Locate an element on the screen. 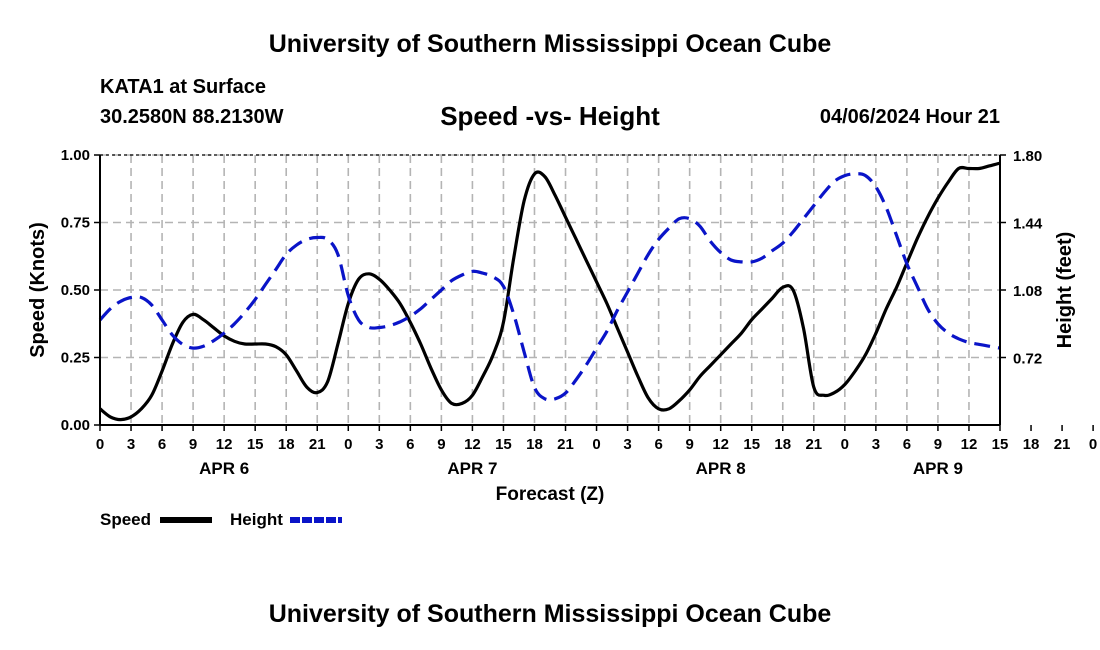 The image size is (1100, 650). y-tick-label-right: 1.44 is located at coordinates (1028, 224).